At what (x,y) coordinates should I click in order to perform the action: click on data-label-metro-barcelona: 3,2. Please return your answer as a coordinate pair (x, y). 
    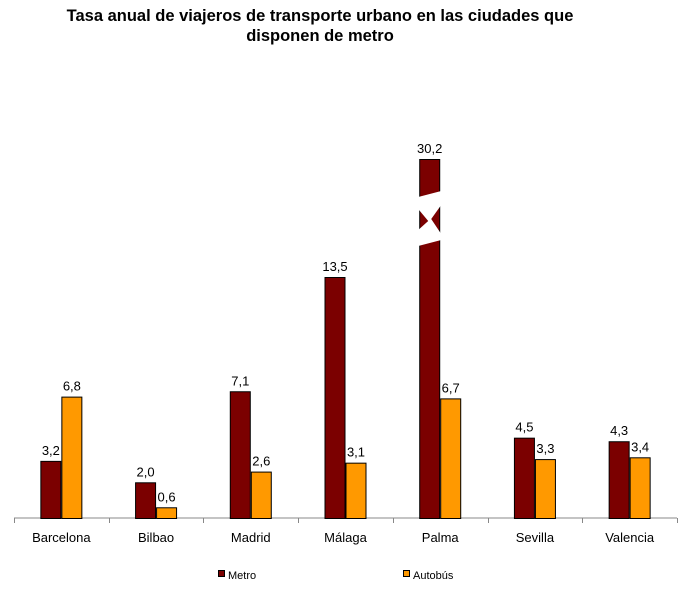
    Looking at the image, I should click on (51, 450).